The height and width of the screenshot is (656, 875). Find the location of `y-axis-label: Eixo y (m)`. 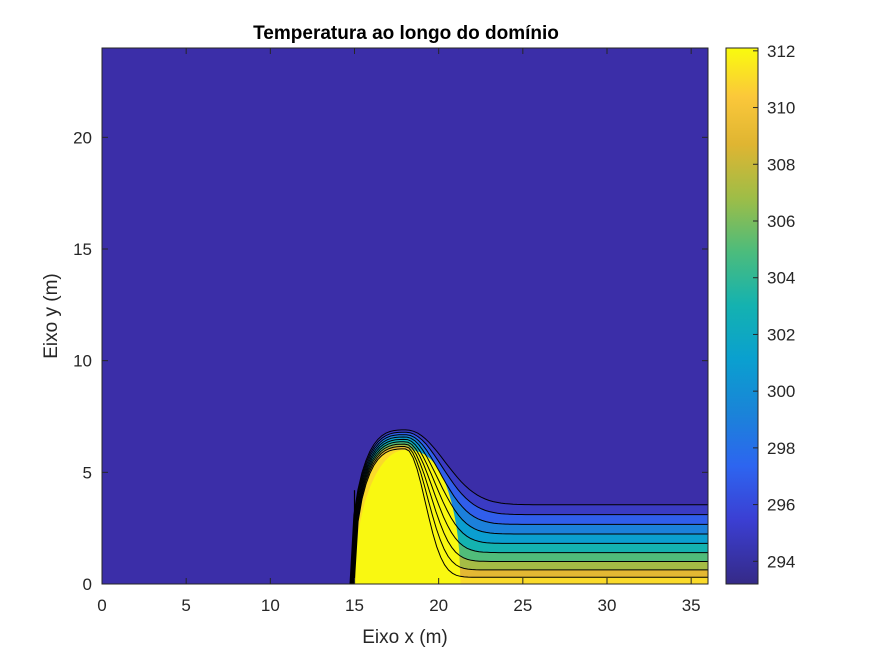

y-axis-label: Eixo y (m) is located at coordinates (51, 316).